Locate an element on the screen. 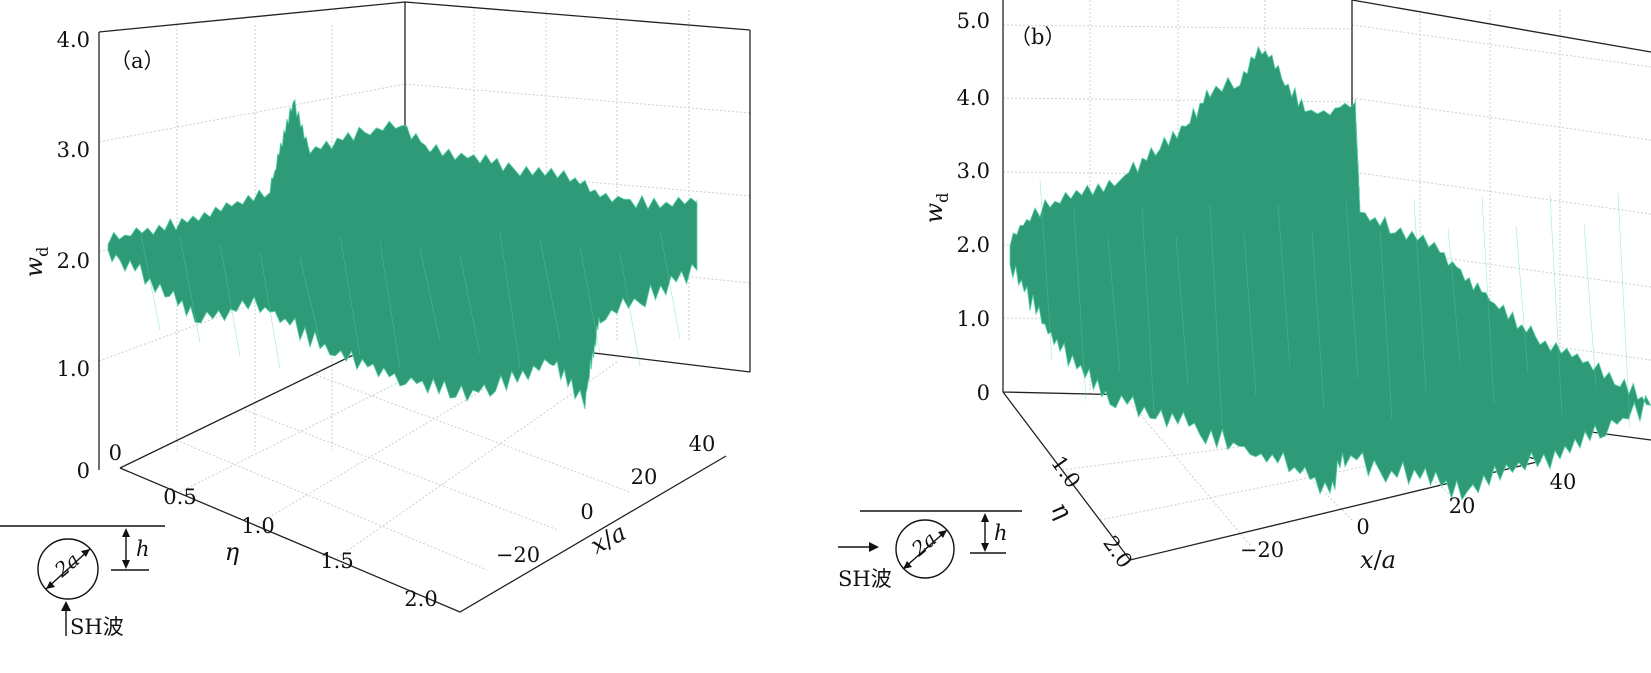 This screenshot has height=673, width=1651. b-inset-wave-label: SH波 is located at coordinates (865, 579).